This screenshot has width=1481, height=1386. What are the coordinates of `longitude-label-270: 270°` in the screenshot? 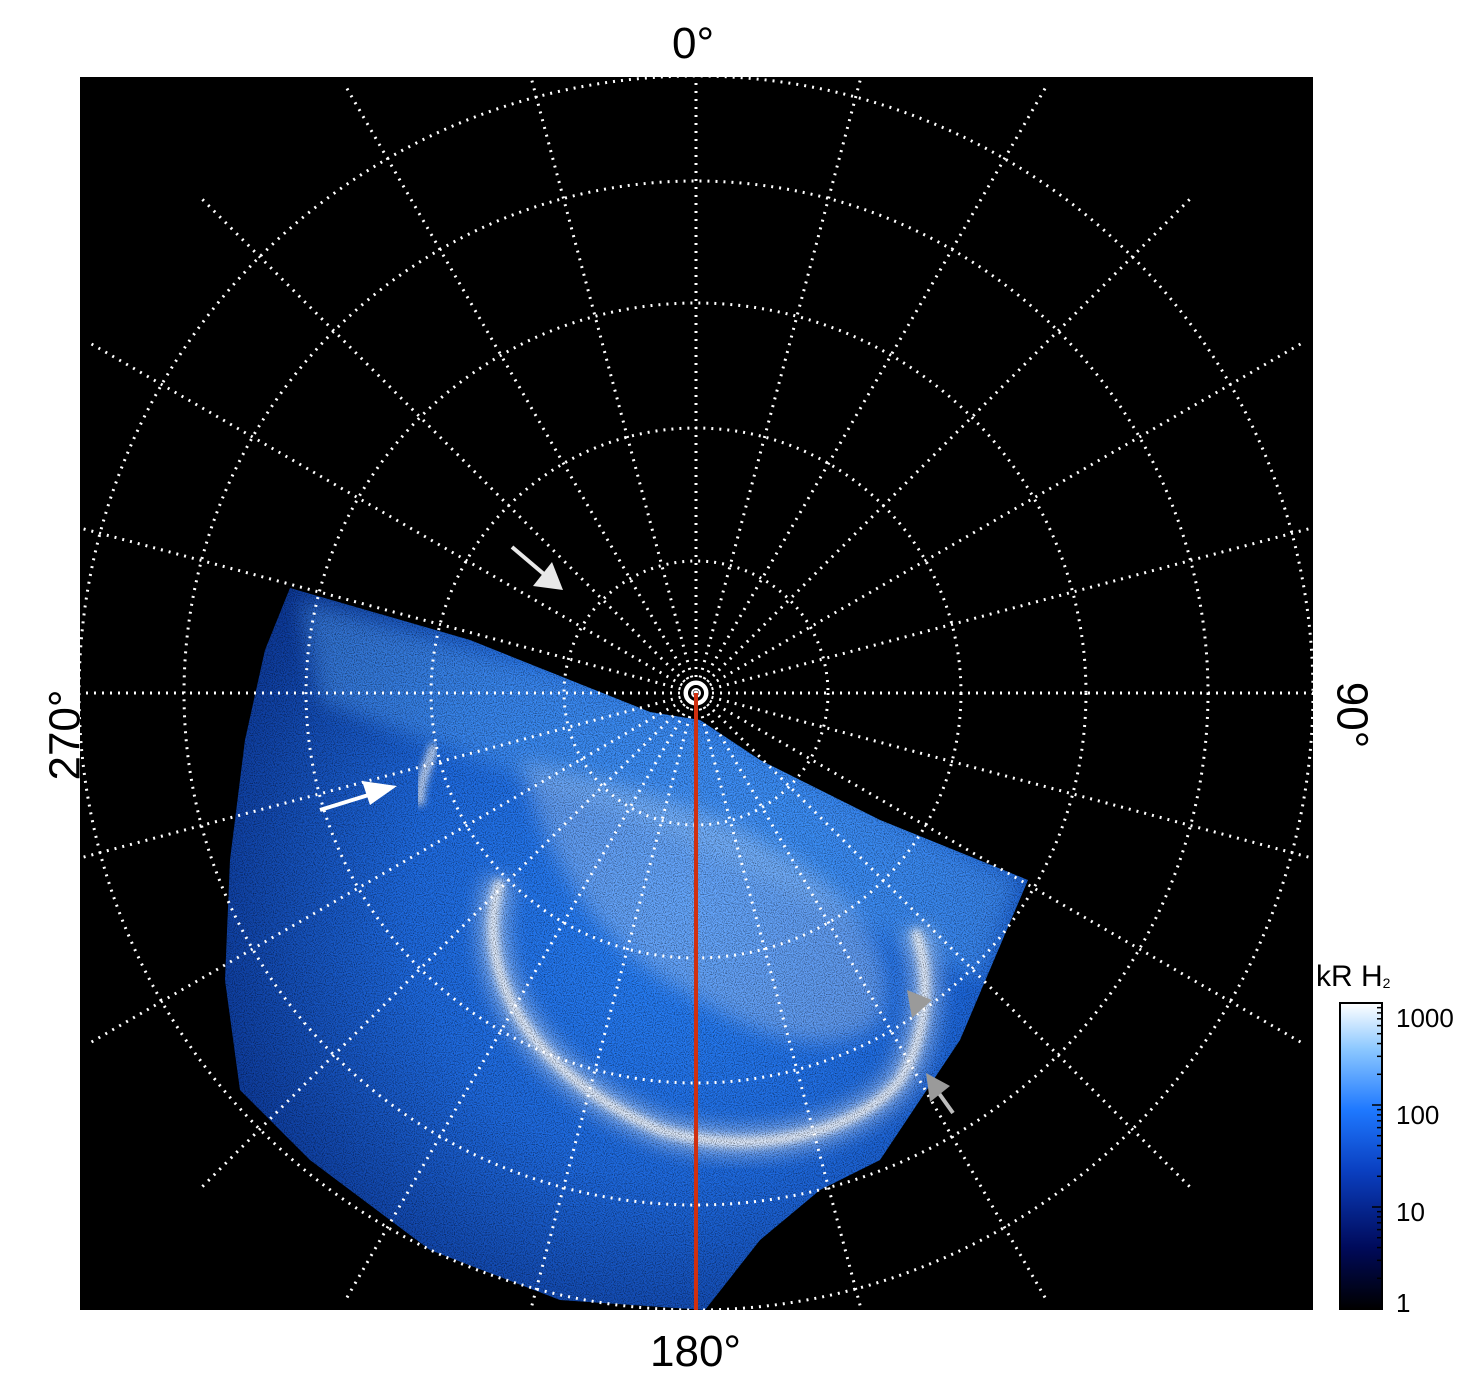 It's located at (65, 735).